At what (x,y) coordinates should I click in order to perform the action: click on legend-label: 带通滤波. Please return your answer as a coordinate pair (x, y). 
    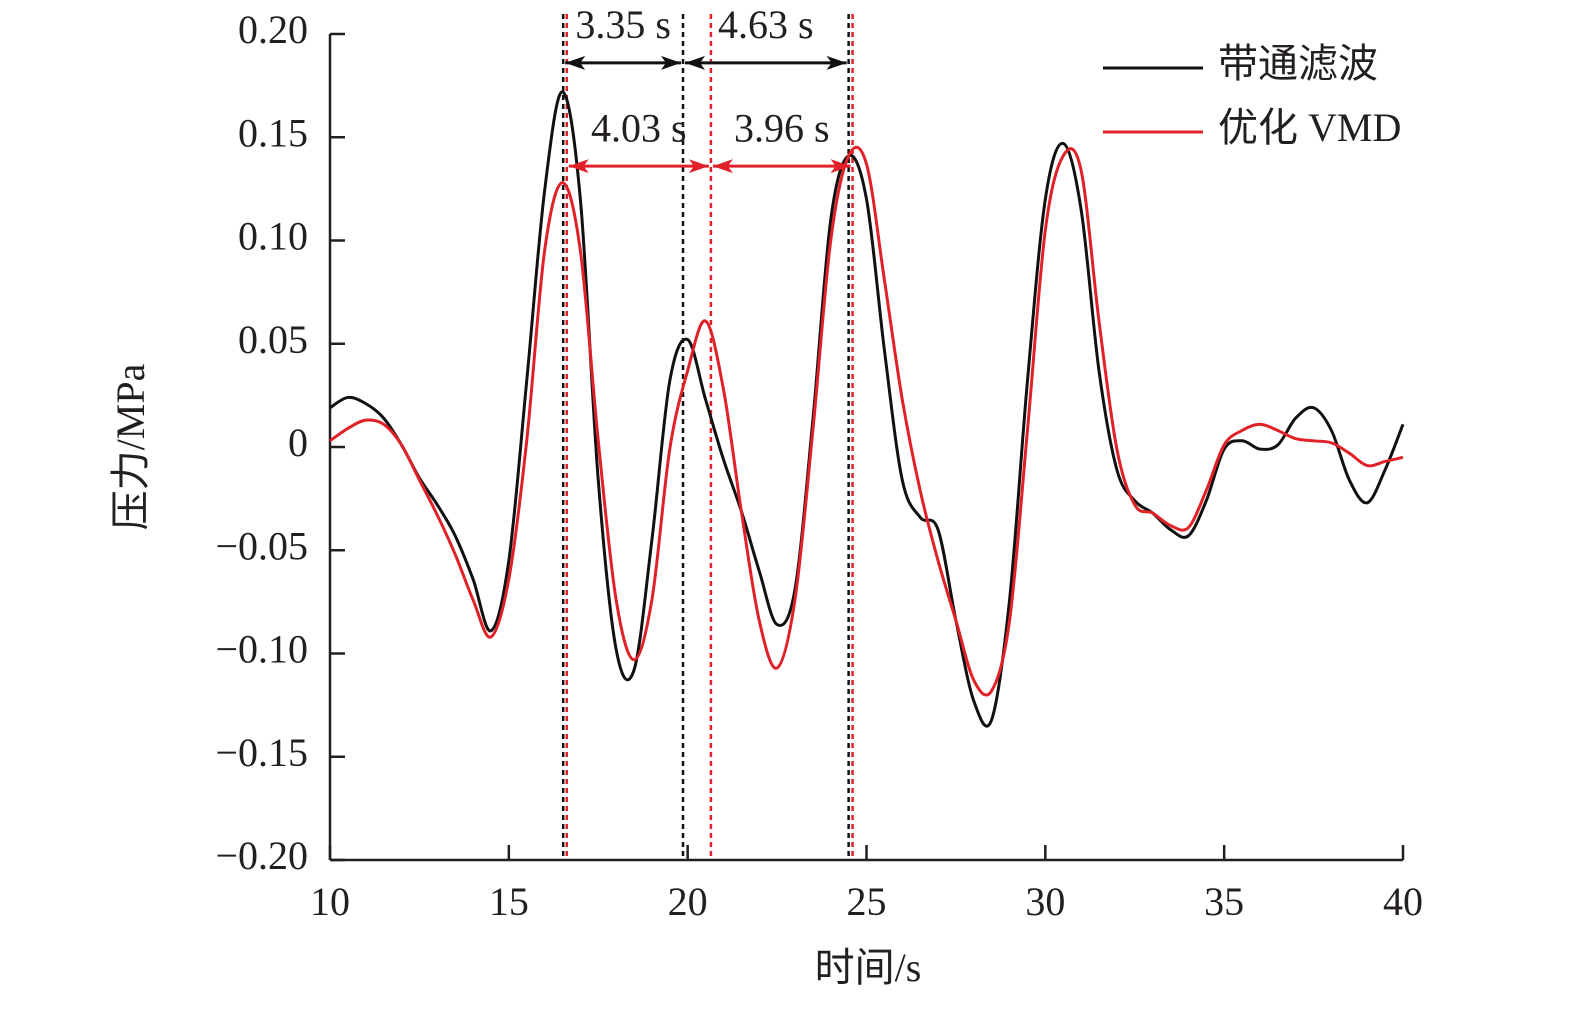
    Looking at the image, I should click on (1298, 63).